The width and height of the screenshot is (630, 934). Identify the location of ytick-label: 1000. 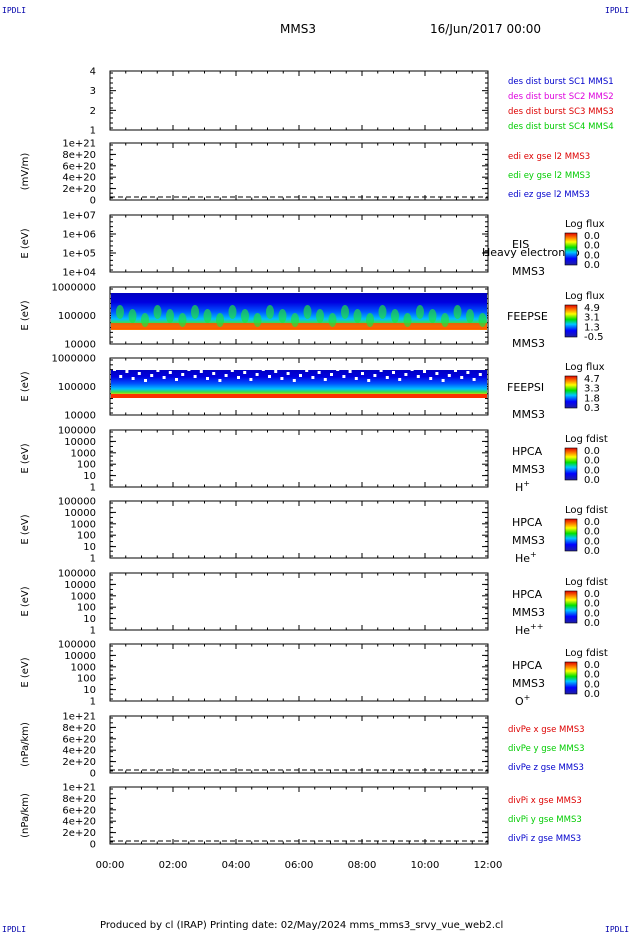
(83, 453).